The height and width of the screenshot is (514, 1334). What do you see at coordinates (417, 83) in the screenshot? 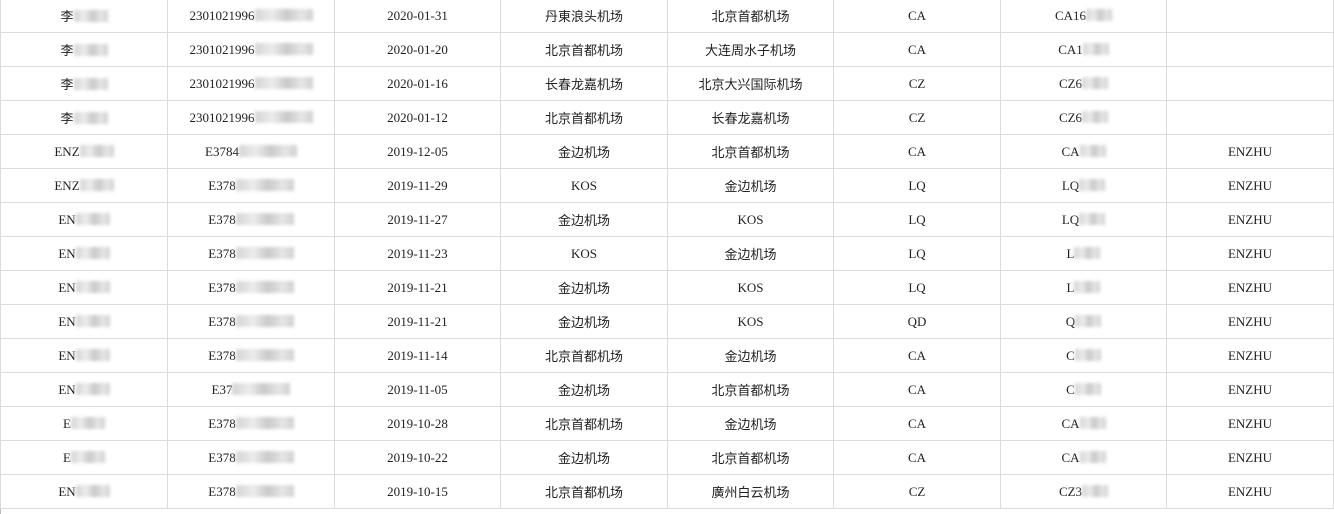
I see `date-cell: 2020-01-16` at bounding box center [417, 83].